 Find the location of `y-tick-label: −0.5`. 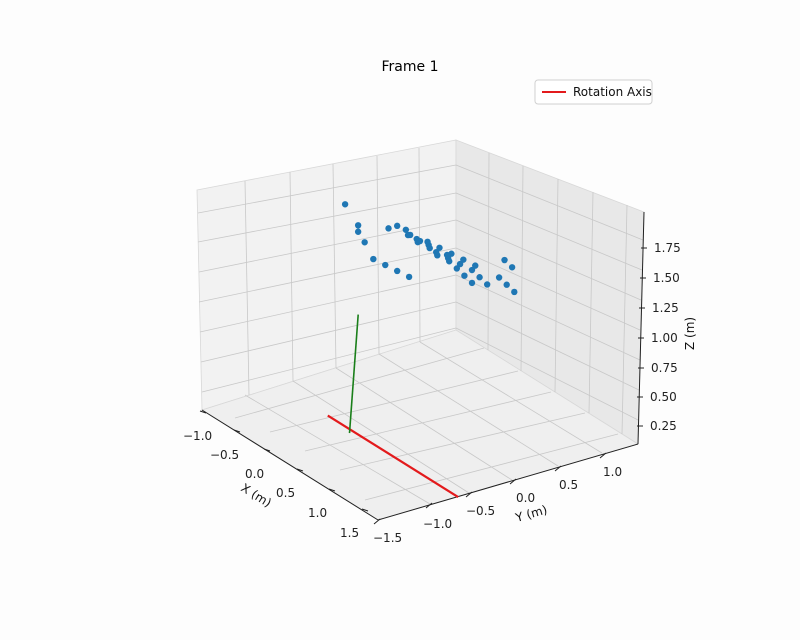

y-tick-label: −0.5 is located at coordinates (480, 511).